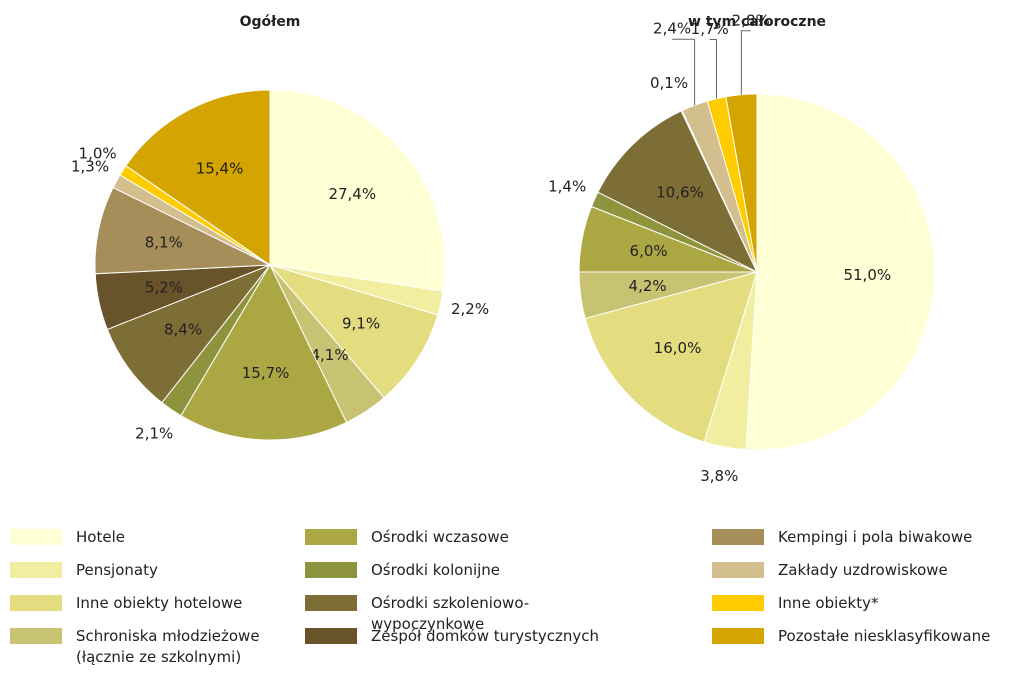 The width and height of the screenshot is (1023, 676). Describe the element at coordinates (164, 288) in the screenshot. I see `data-label: 5,2%` at that location.